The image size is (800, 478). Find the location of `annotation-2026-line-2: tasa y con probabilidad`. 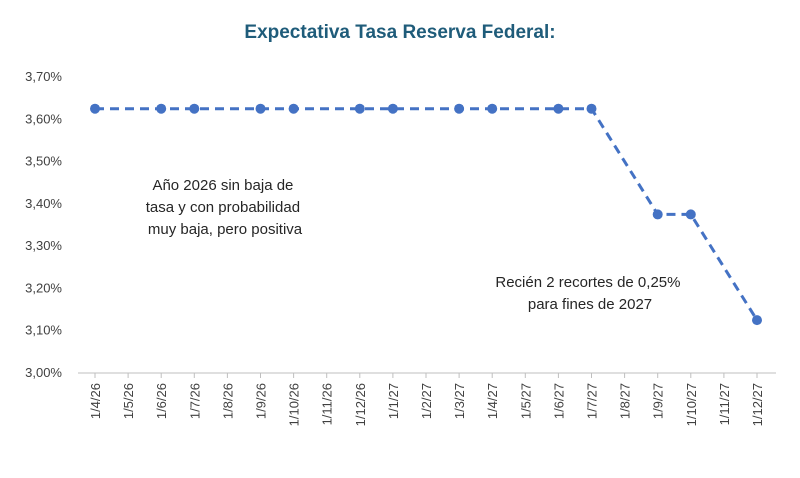

annotation-2026-line-2: tasa y con probabilidad is located at coordinates (223, 207).